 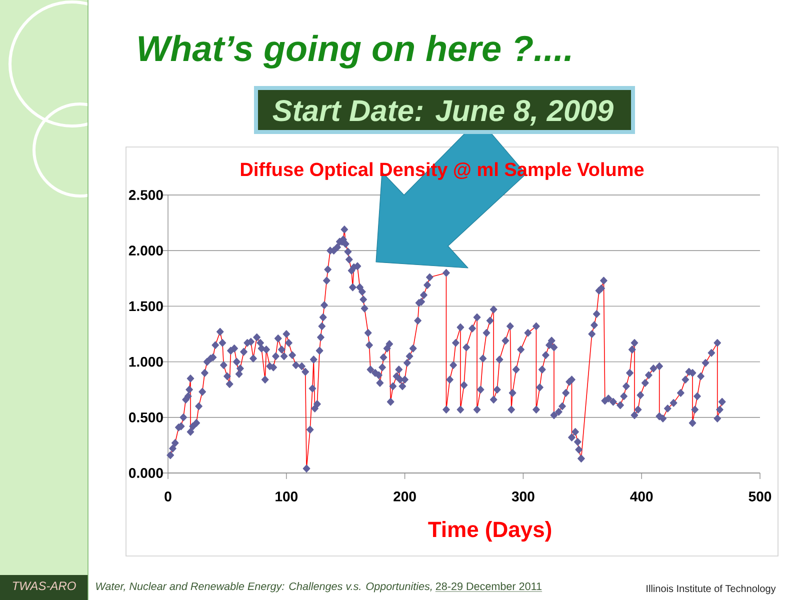 What do you see at coordinates (145, 473) in the screenshot?
I see `y-tick-label: 0.000` at bounding box center [145, 473].